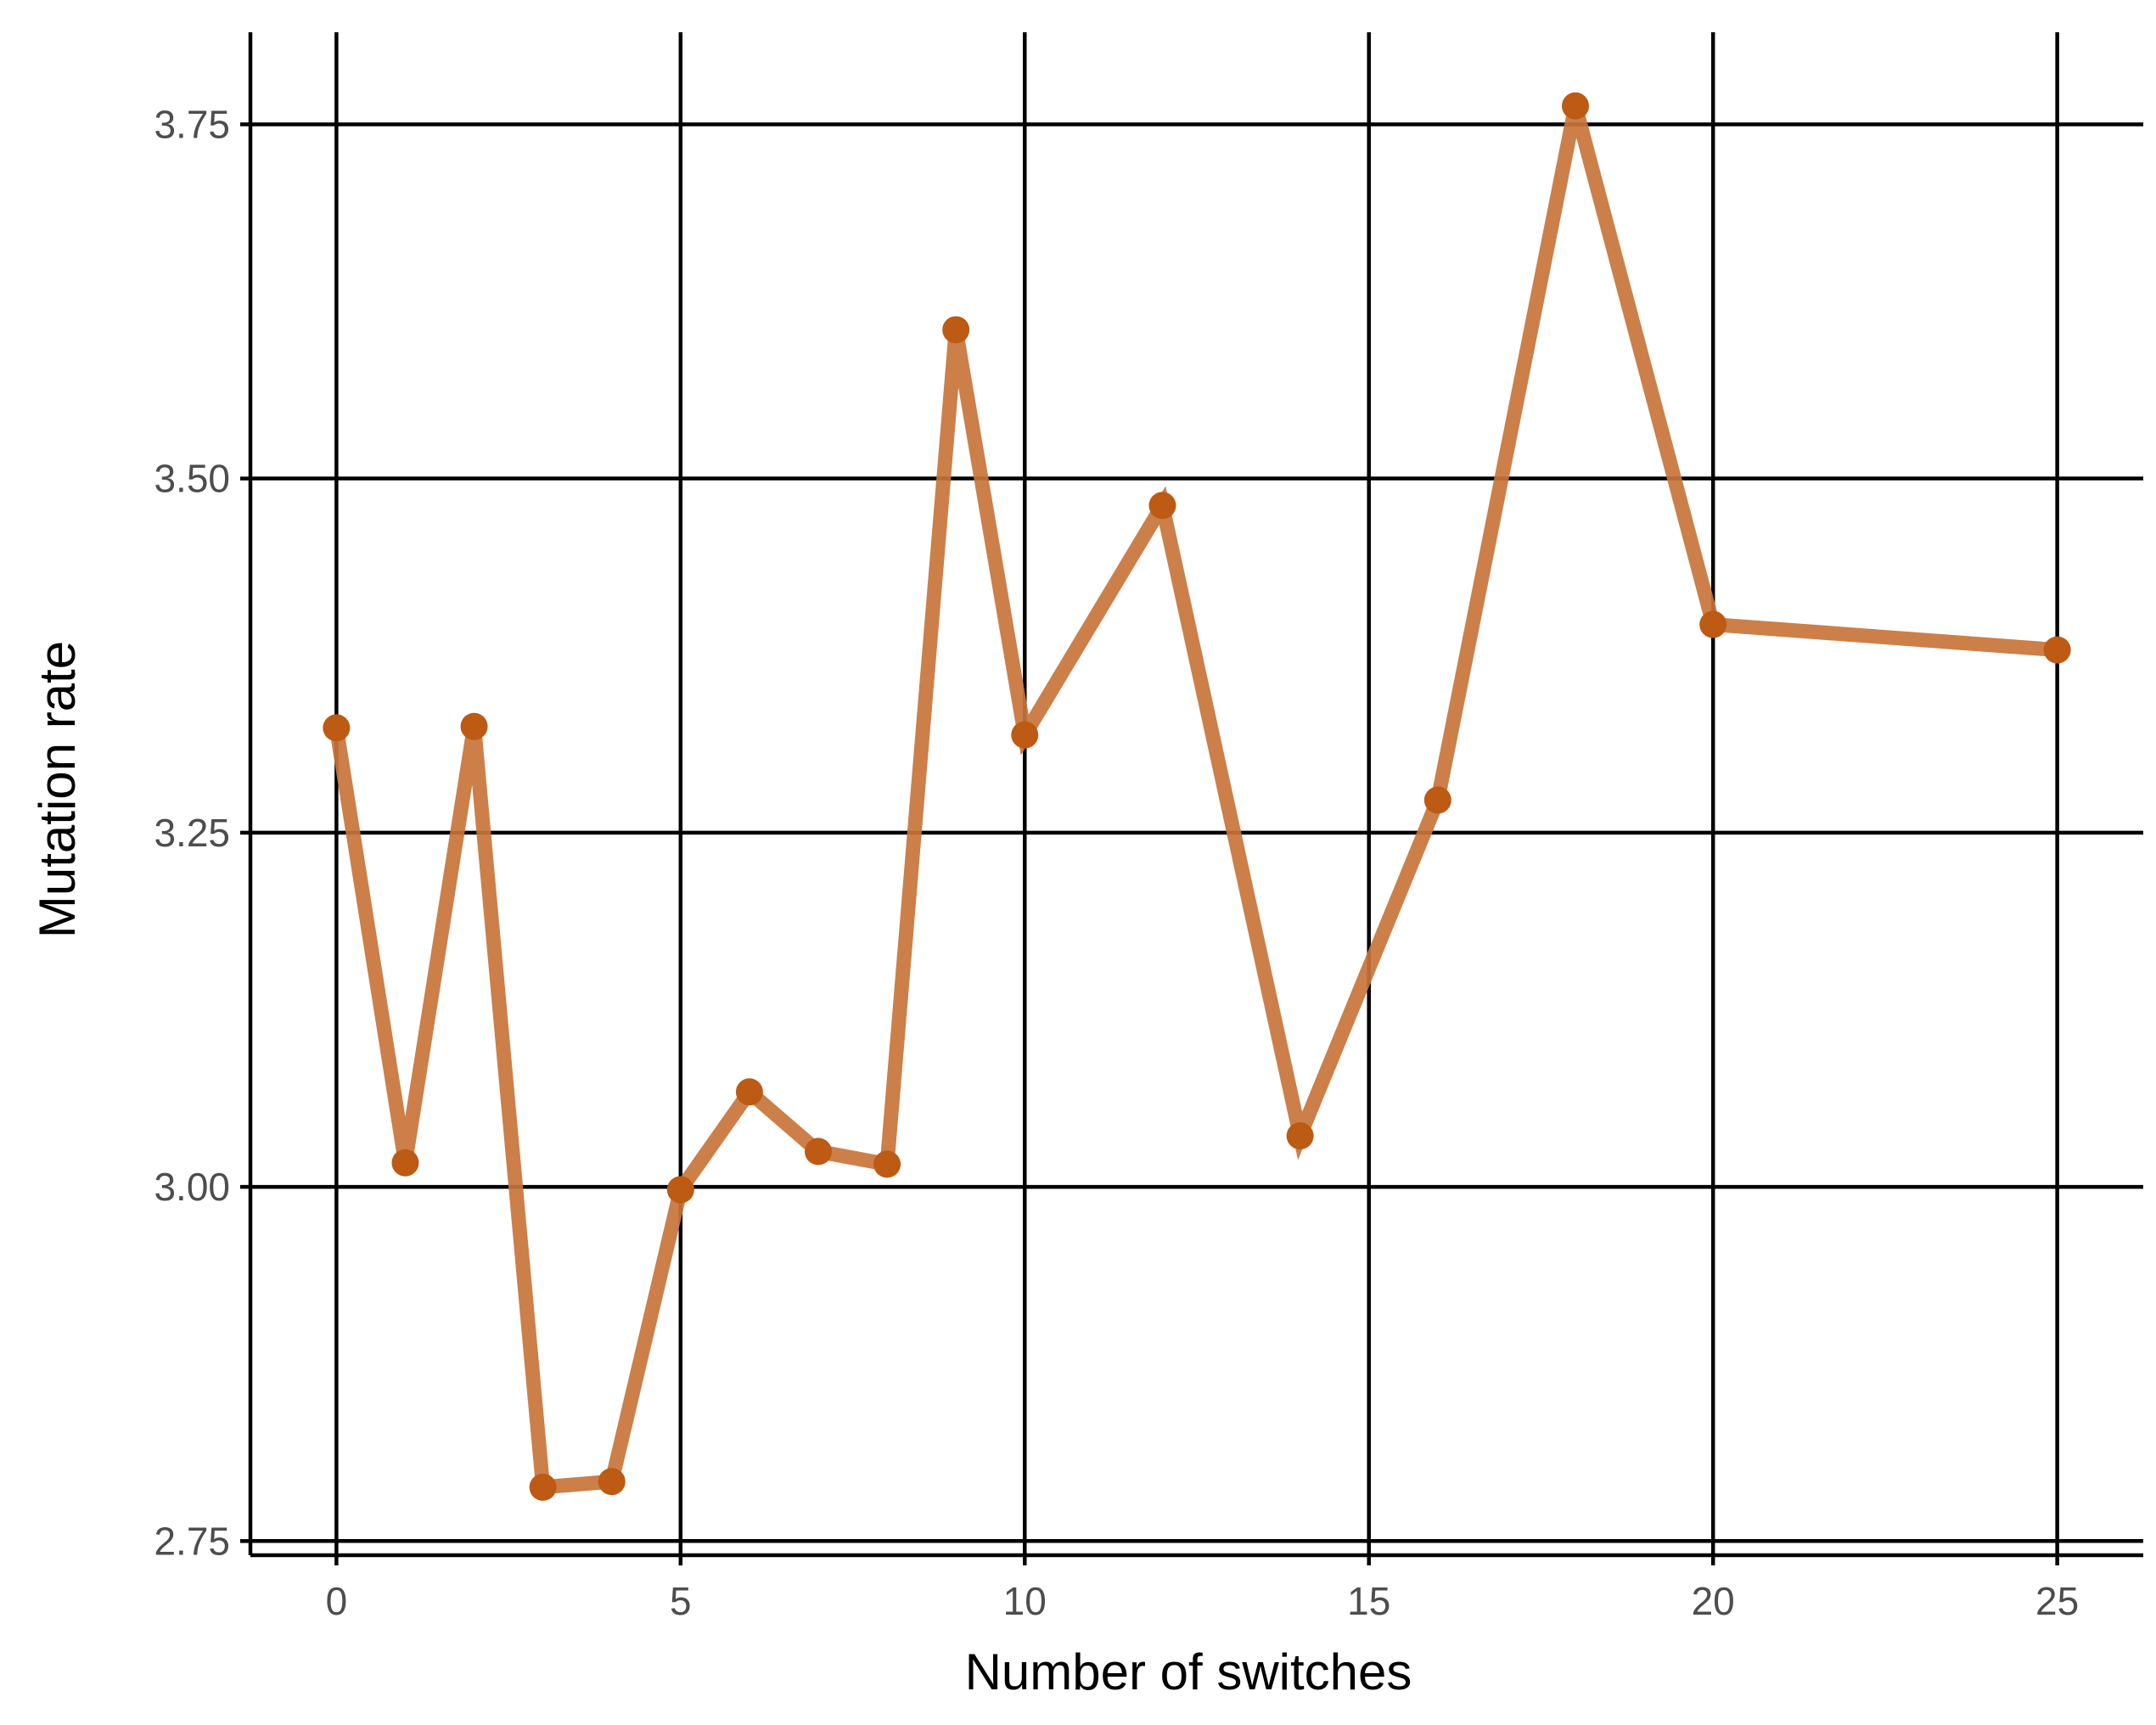 The height and width of the screenshot is (1725, 2156). What do you see at coordinates (57, 789) in the screenshot?
I see `y-axis-title: Mutation rate` at bounding box center [57, 789].